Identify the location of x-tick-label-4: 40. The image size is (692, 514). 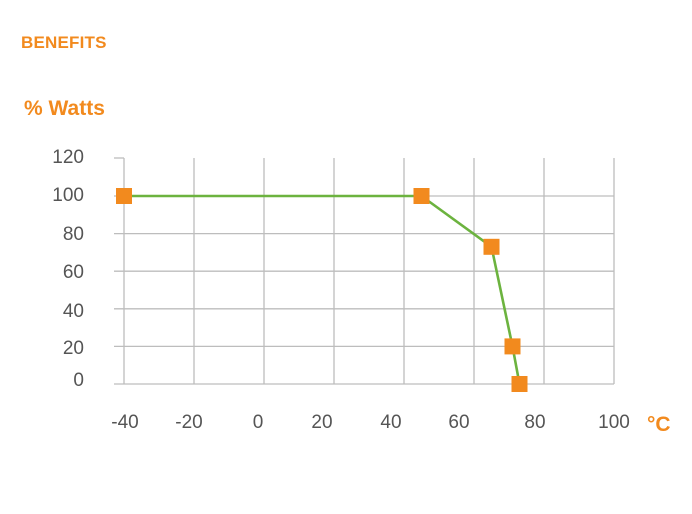
(390, 422).